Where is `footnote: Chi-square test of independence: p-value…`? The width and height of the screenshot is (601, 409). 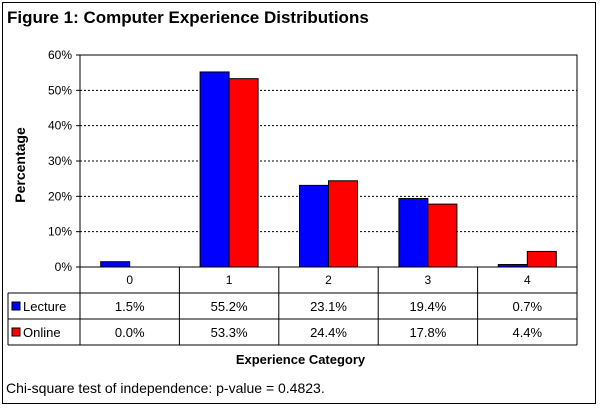 footnote: Chi-square test of independence: p-value… is located at coordinates (165, 388).